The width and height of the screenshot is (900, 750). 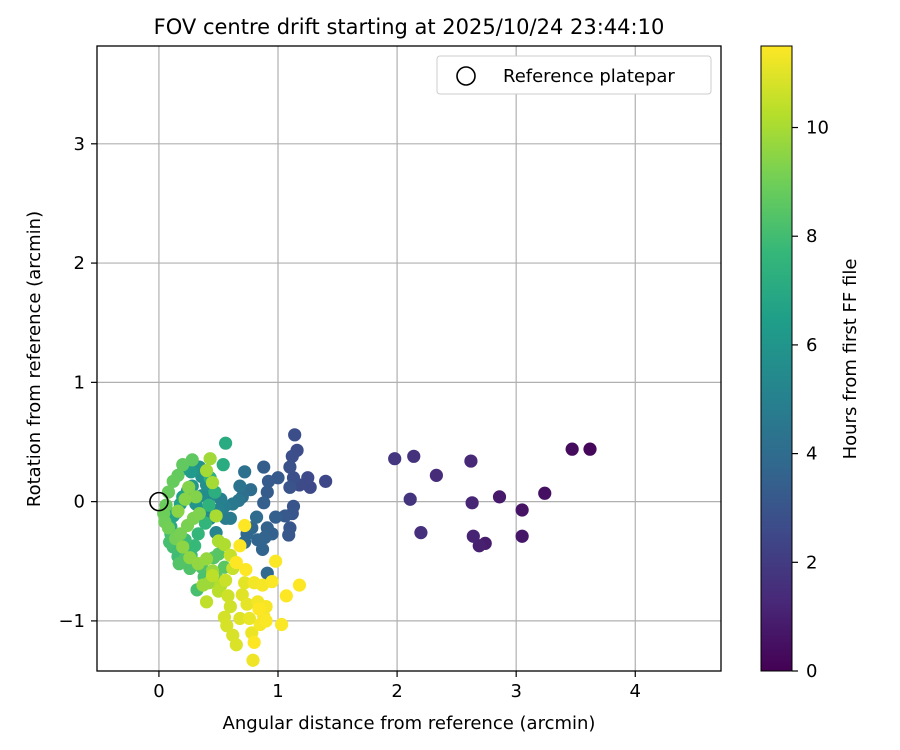 What do you see at coordinates (79, 144) in the screenshot?
I see `y-tick-label: 3` at bounding box center [79, 144].